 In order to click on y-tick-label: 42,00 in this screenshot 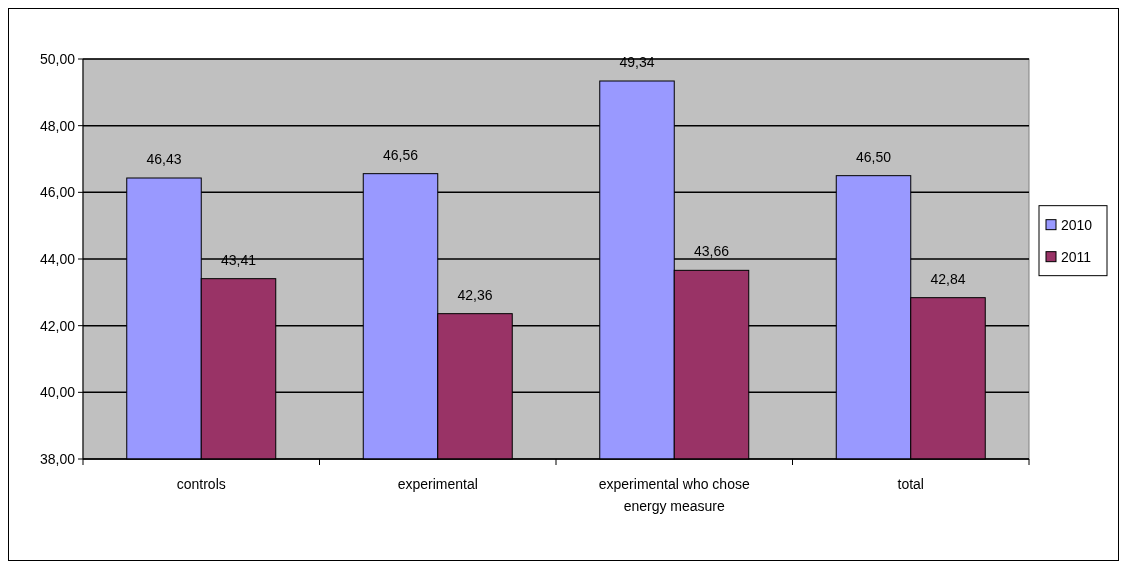, I will do `click(57, 325)`.